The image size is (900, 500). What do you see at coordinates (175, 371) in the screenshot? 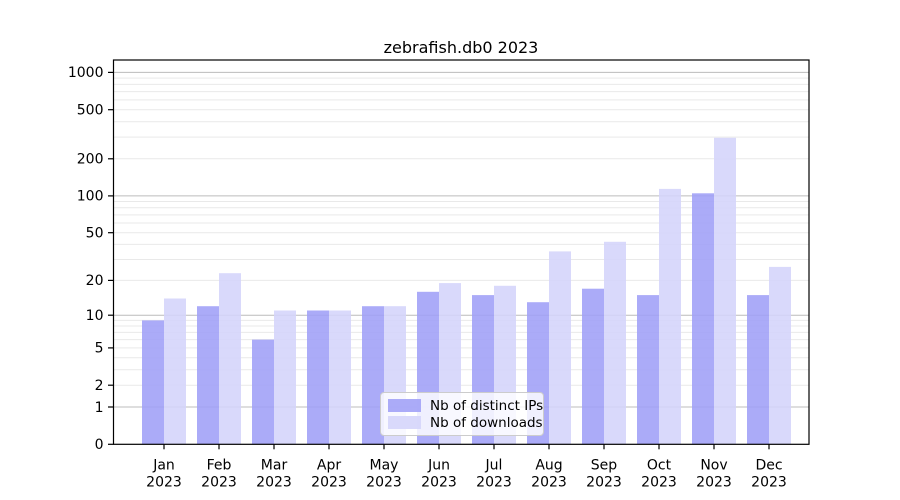
I see `bar-jan-s1` at bounding box center [175, 371].